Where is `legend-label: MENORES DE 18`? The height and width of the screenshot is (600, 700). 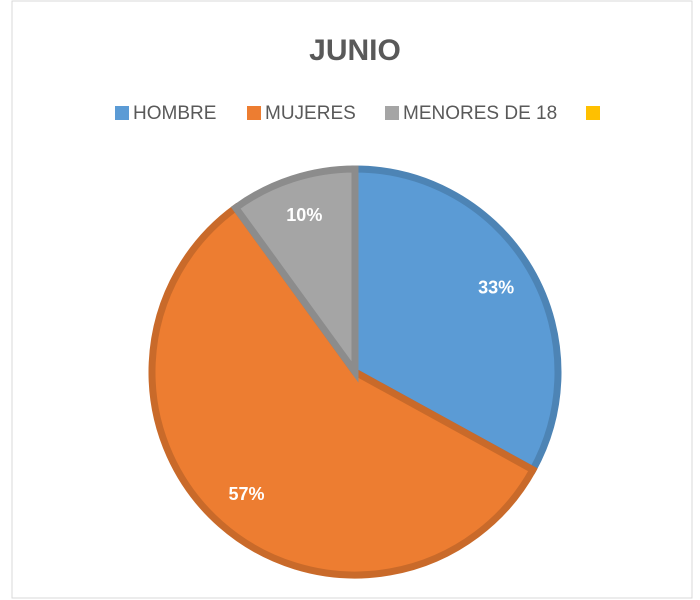 legend-label: MENORES DE 18 is located at coordinates (480, 113).